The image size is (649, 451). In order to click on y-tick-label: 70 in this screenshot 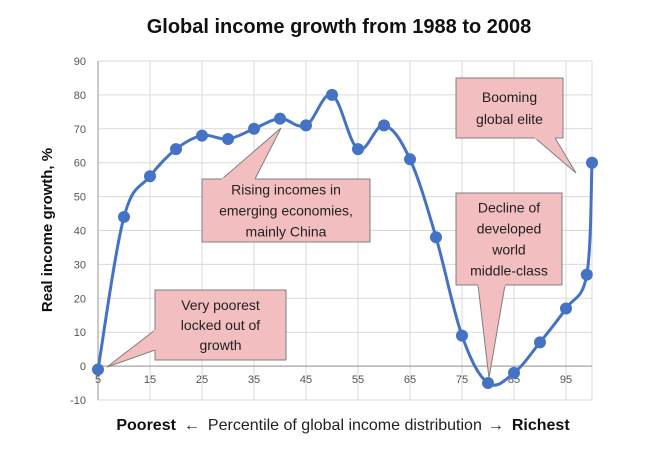, I will do `click(80, 130)`.